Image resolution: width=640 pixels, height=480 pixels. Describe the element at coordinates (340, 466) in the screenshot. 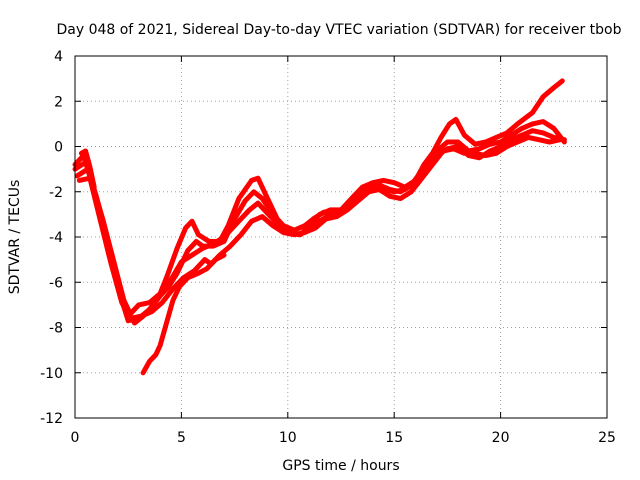

I see `x-axis-label: GPS time / hours` at that location.